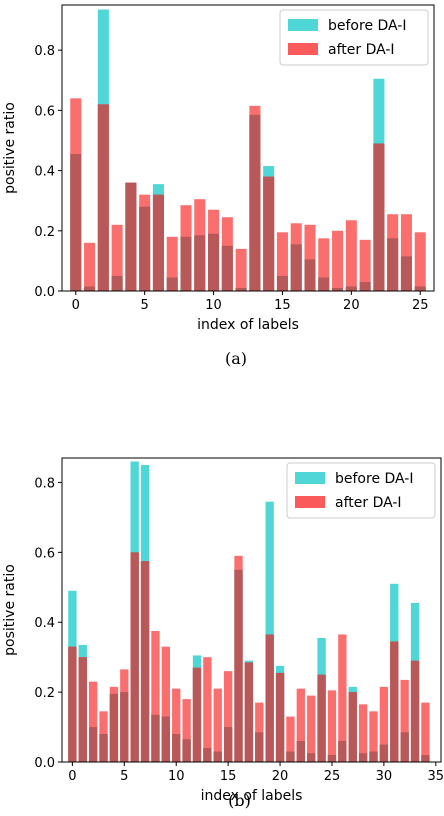 The height and width of the screenshot is (816, 444). I want to click on y-tick-label: 0.6, so click(44, 553).